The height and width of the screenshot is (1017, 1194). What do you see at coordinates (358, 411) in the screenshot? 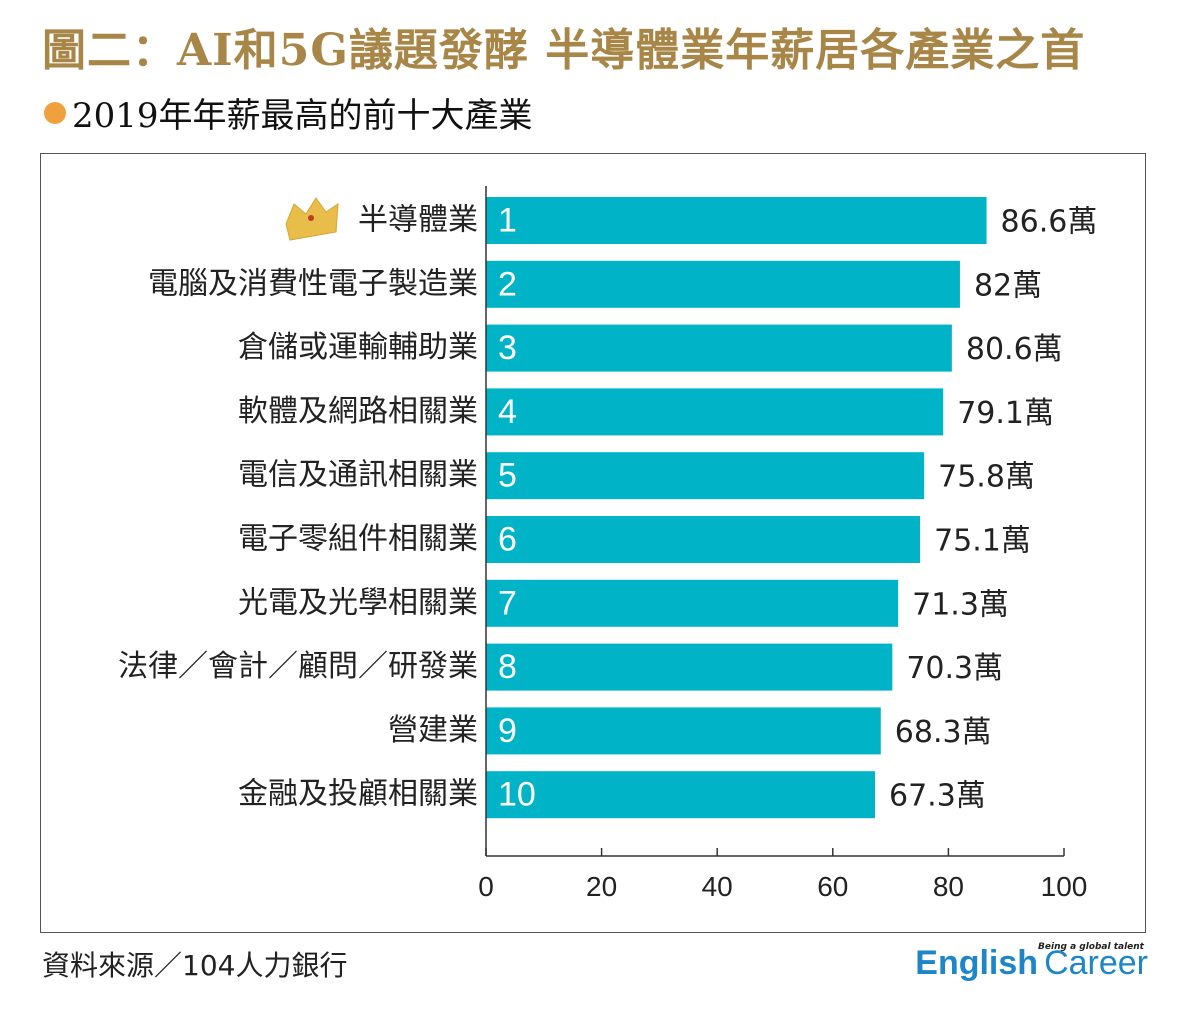
I see `category-label: 軟體及網路相關業` at bounding box center [358, 411].